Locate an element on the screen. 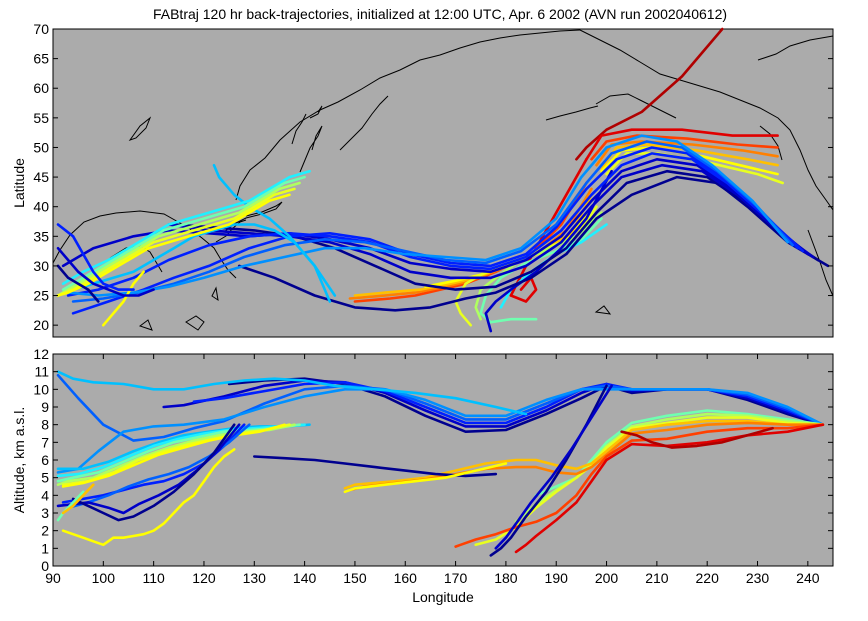 This screenshot has width=868, height=621. x-tick-label: 120 is located at coordinates (204, 578).